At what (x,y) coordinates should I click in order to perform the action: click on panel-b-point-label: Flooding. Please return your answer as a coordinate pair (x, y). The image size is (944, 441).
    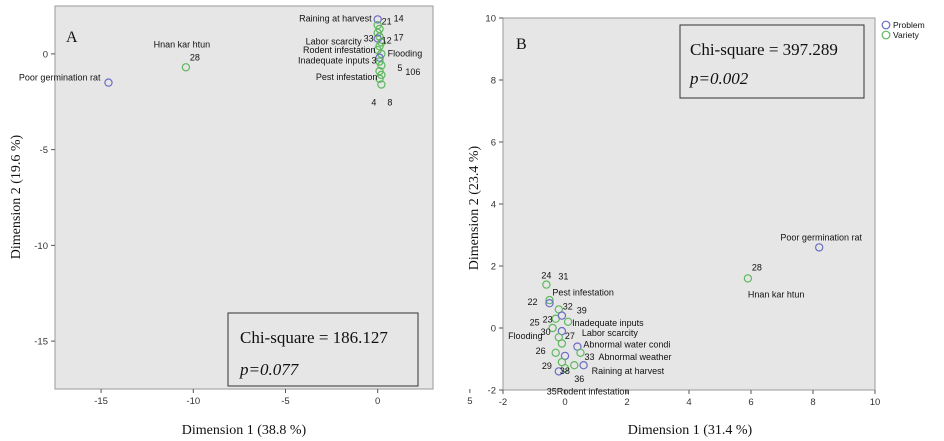
    Looking at the image, I should click on (525, 336).